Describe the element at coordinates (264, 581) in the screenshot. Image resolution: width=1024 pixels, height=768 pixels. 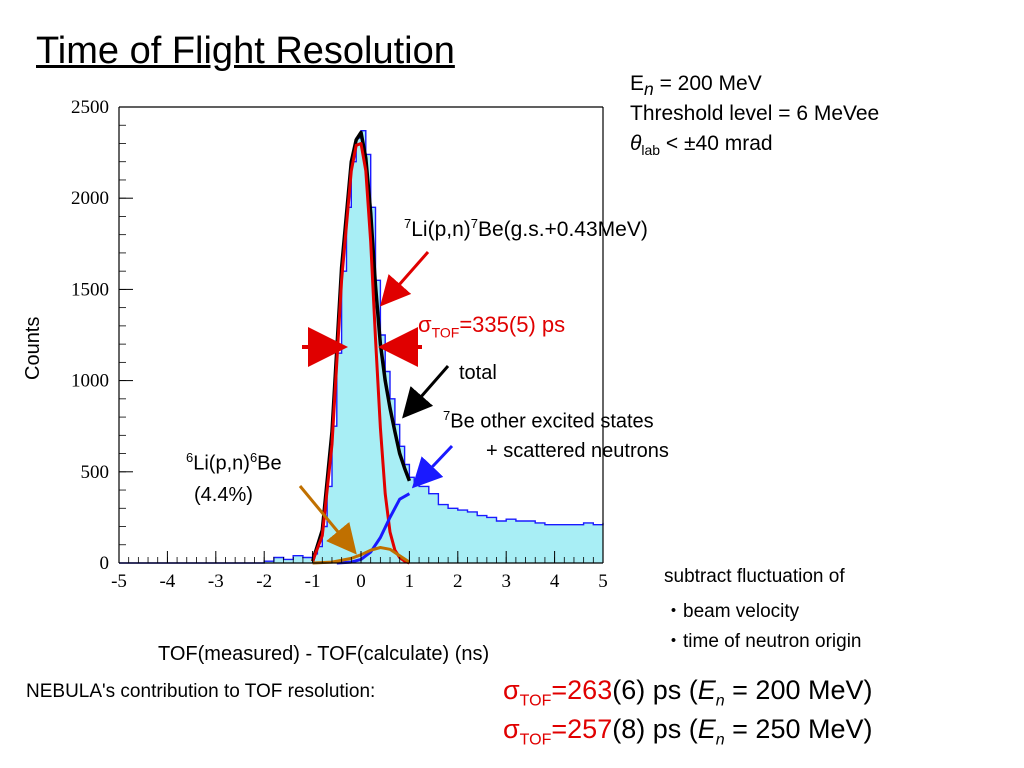
I see `x-tick-label: -2` at that location.